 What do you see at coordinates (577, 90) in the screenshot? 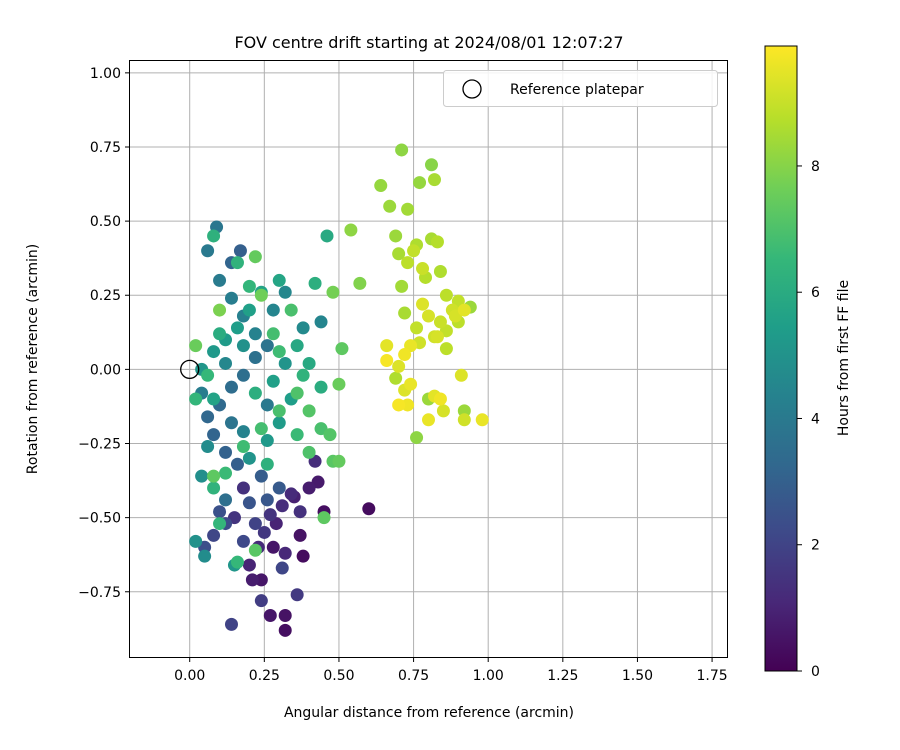
I see `legend-label-reference: Reference platepar` at bounding box center [577, 90].